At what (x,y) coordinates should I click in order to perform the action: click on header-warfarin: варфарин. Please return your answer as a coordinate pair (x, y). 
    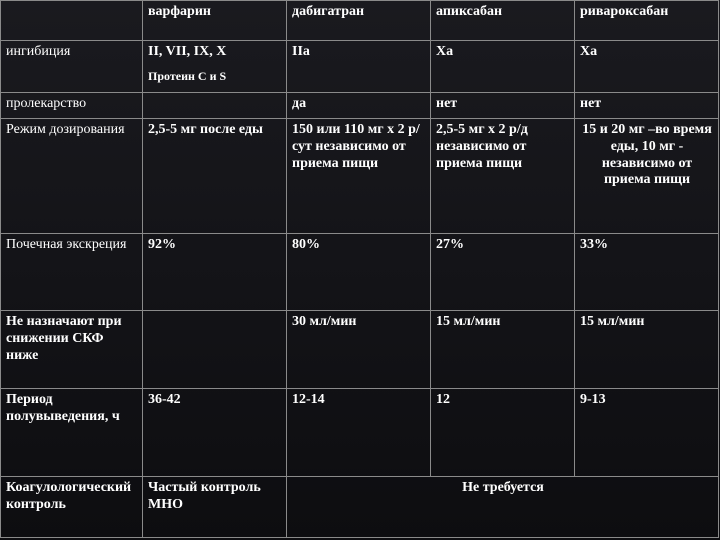
    Looking at the image, I should click on (214, 20).